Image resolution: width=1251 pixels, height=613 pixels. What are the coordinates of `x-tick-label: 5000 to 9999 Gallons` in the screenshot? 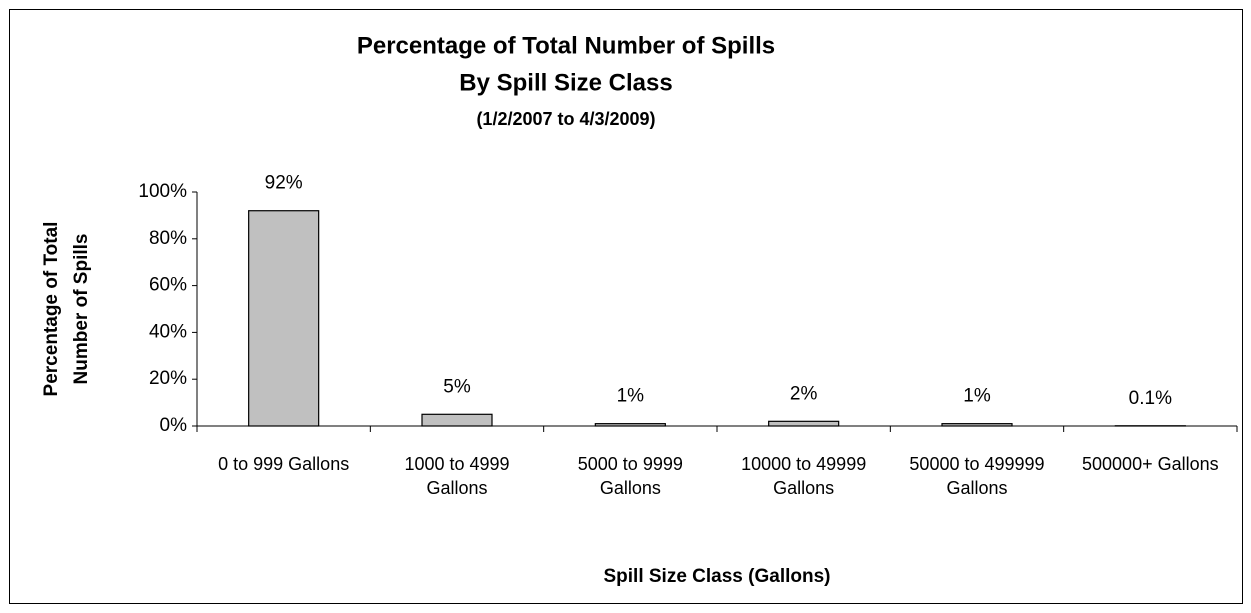 It's located at (630, 476).